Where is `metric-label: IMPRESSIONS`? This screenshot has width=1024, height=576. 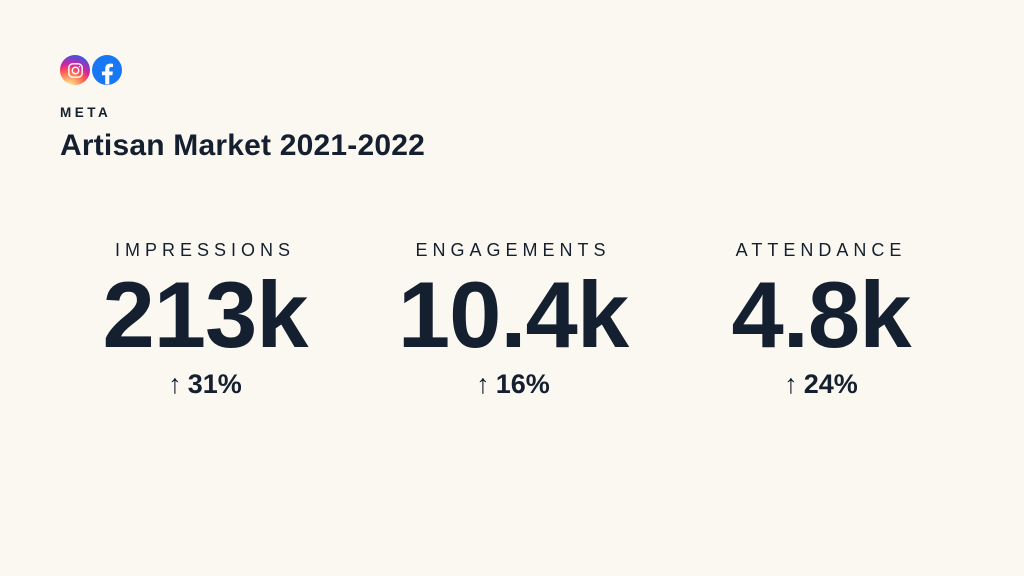
metric-label: IMPRESSIONS is located at coordinates (205, 250).